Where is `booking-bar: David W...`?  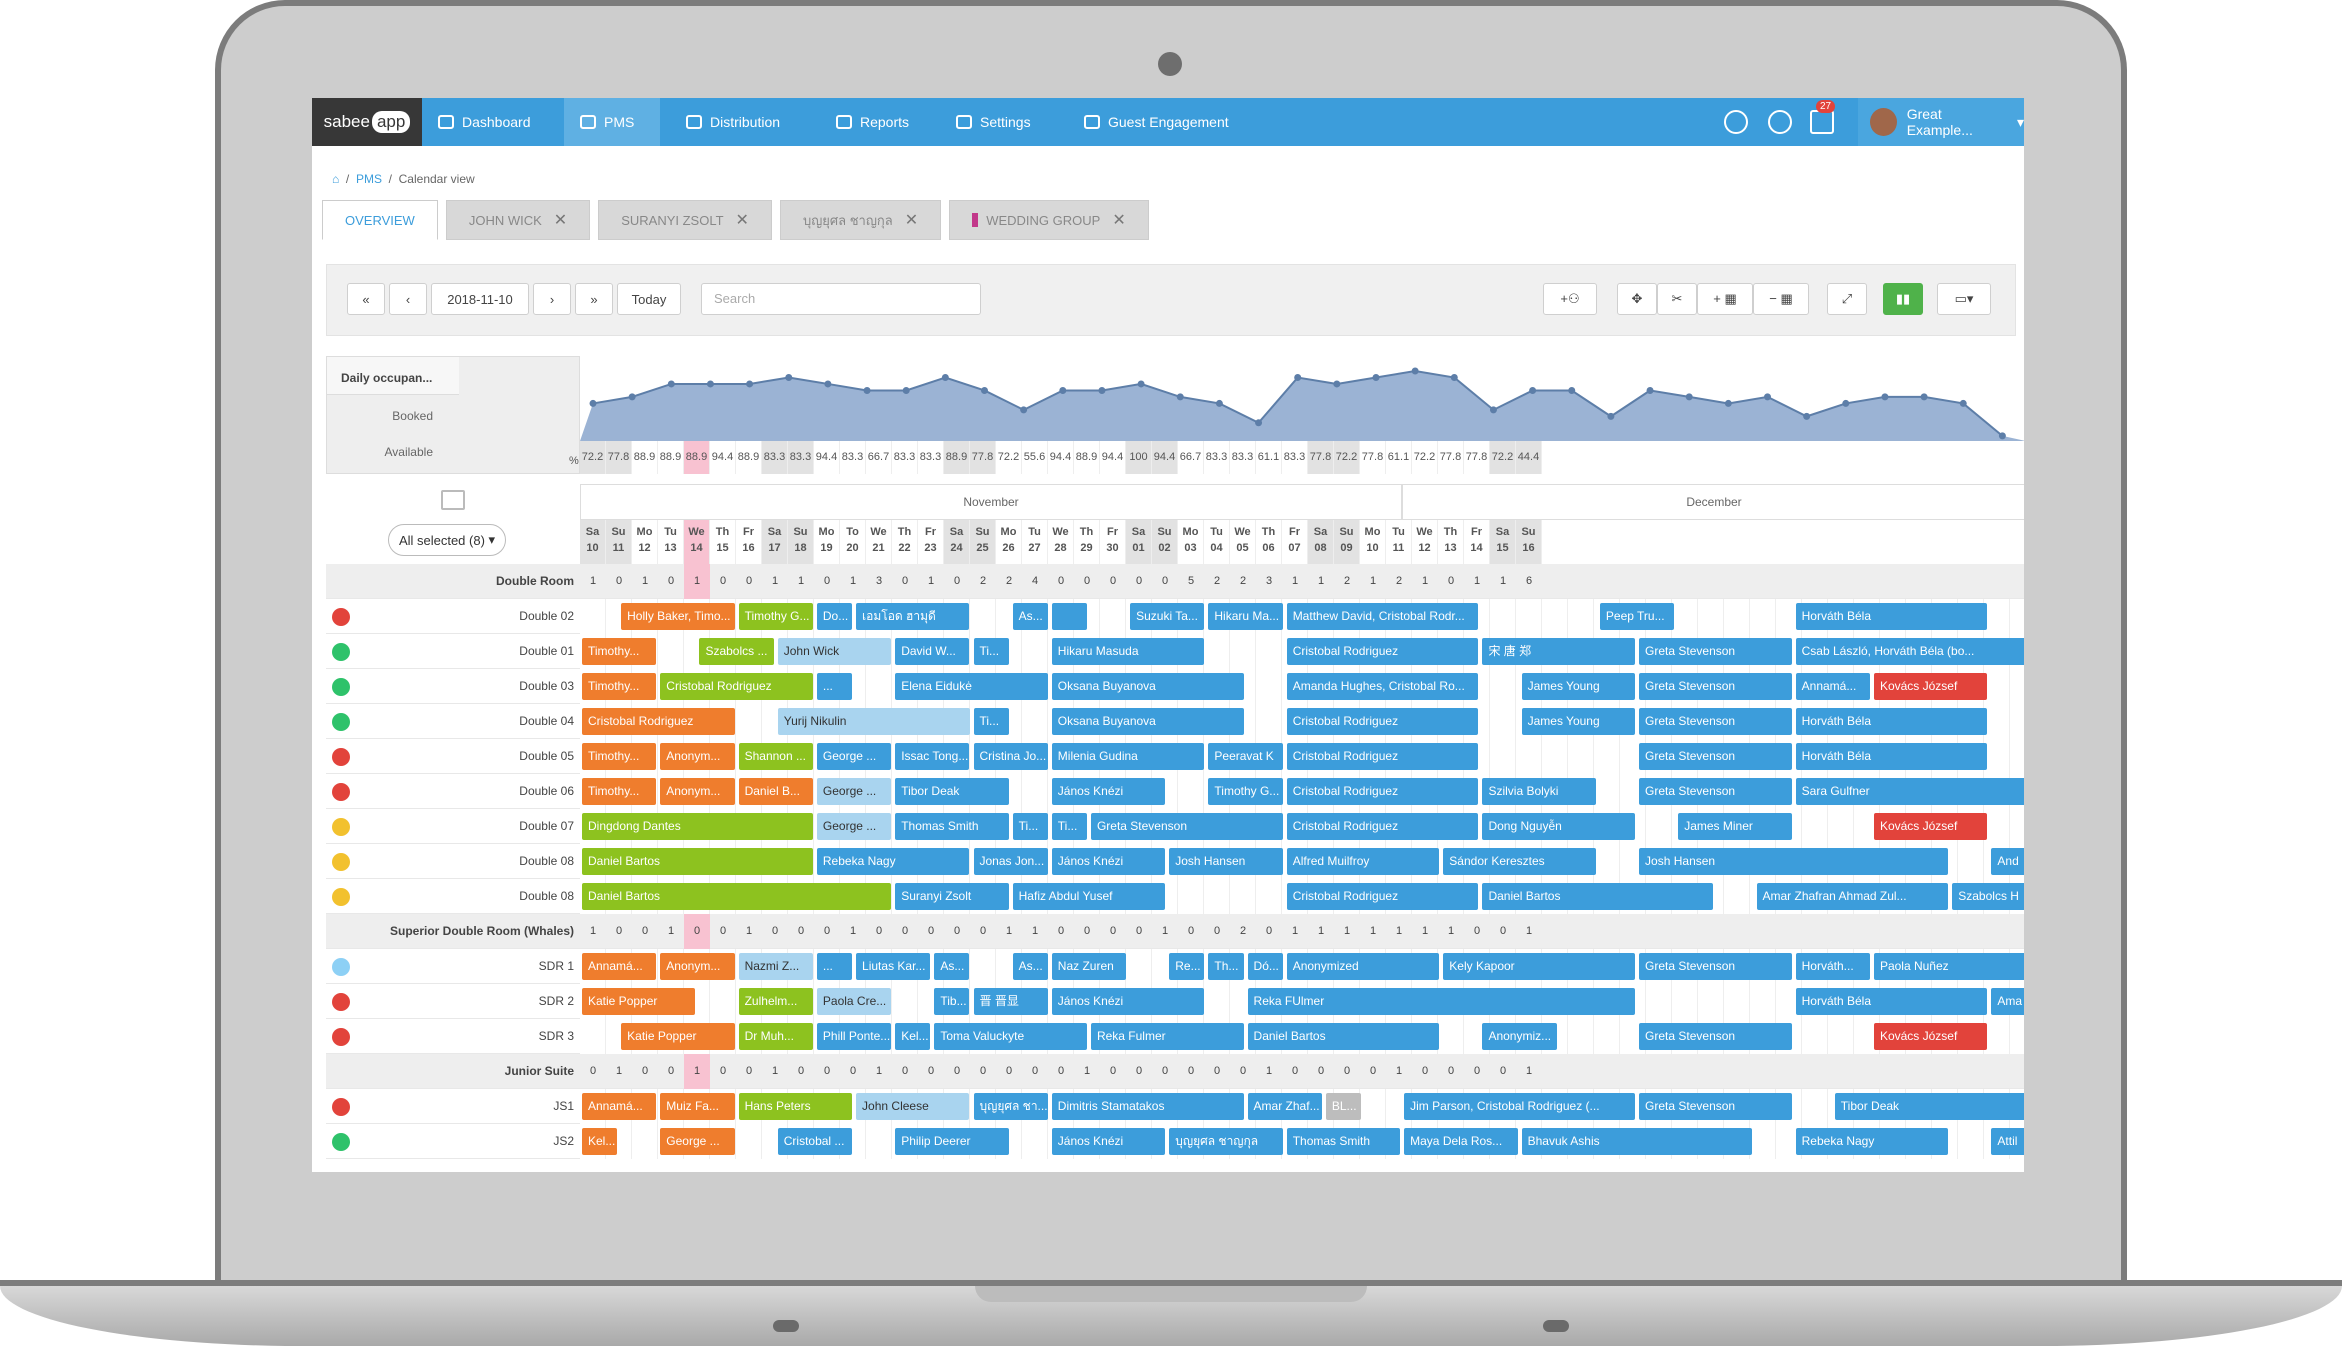
booking-bar: David W... is located at coordinates (932, 651).